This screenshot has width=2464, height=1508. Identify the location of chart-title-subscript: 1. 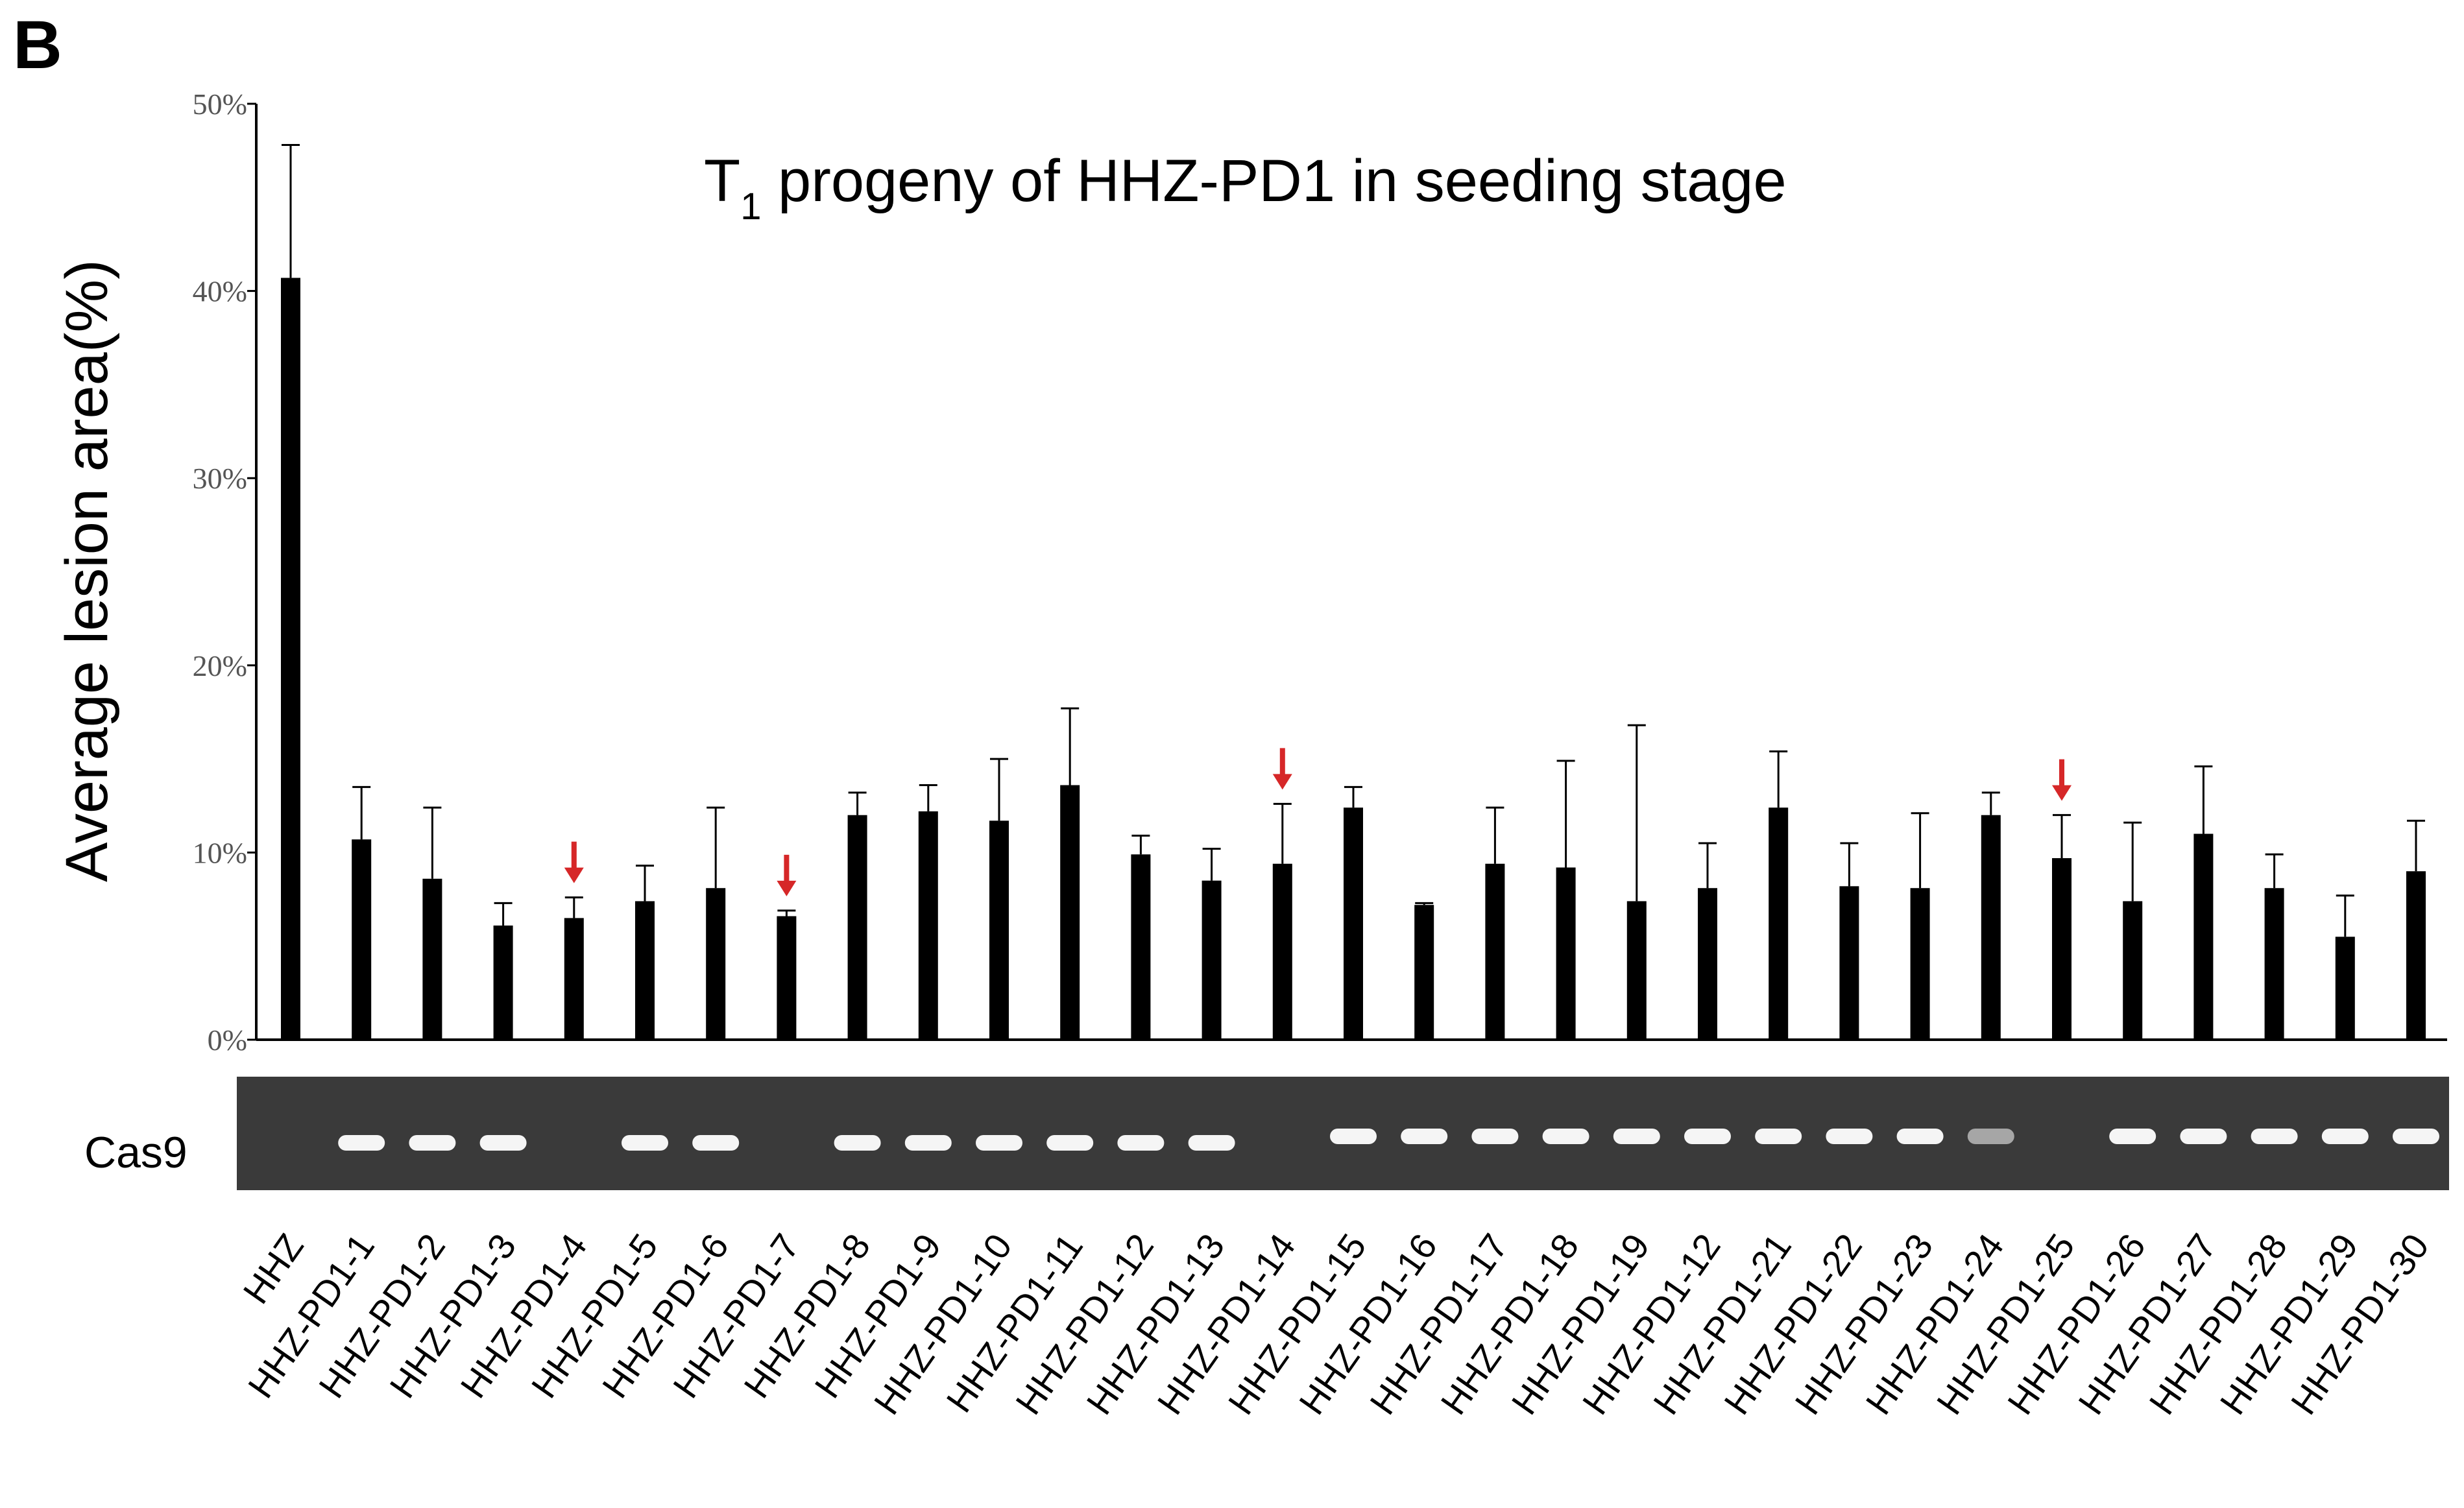
(750, 207).